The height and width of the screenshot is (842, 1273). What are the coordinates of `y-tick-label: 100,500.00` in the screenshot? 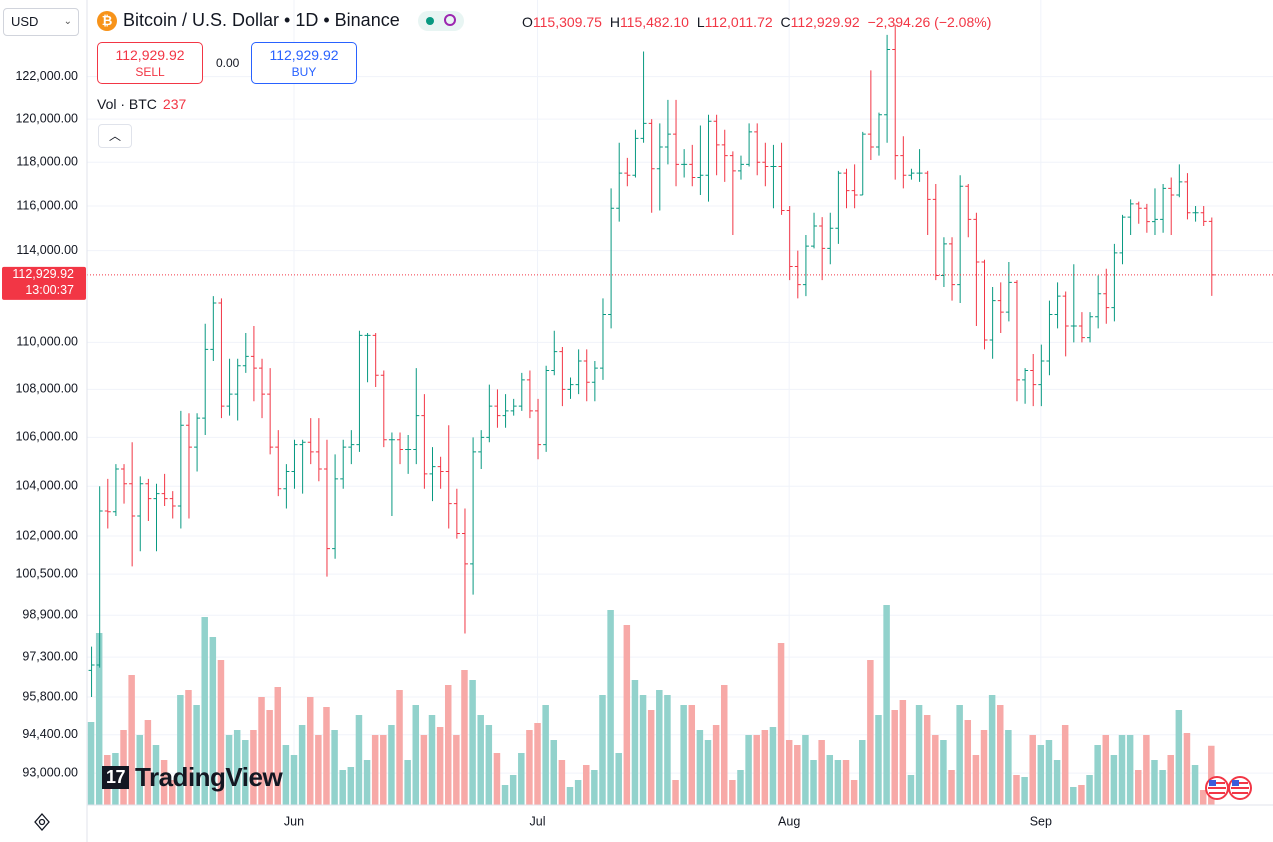 It's located at (46, 573).